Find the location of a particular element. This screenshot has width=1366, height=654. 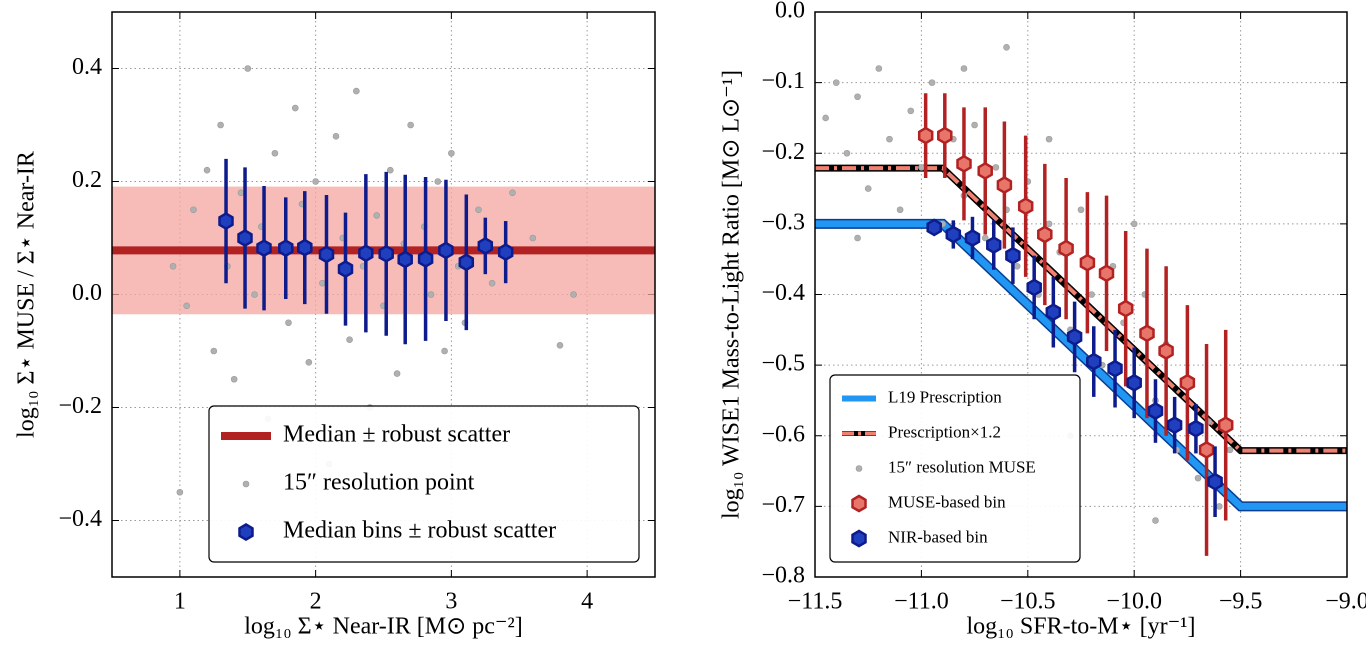

x-tick-label: 4 is located at coordinates (587, 602).